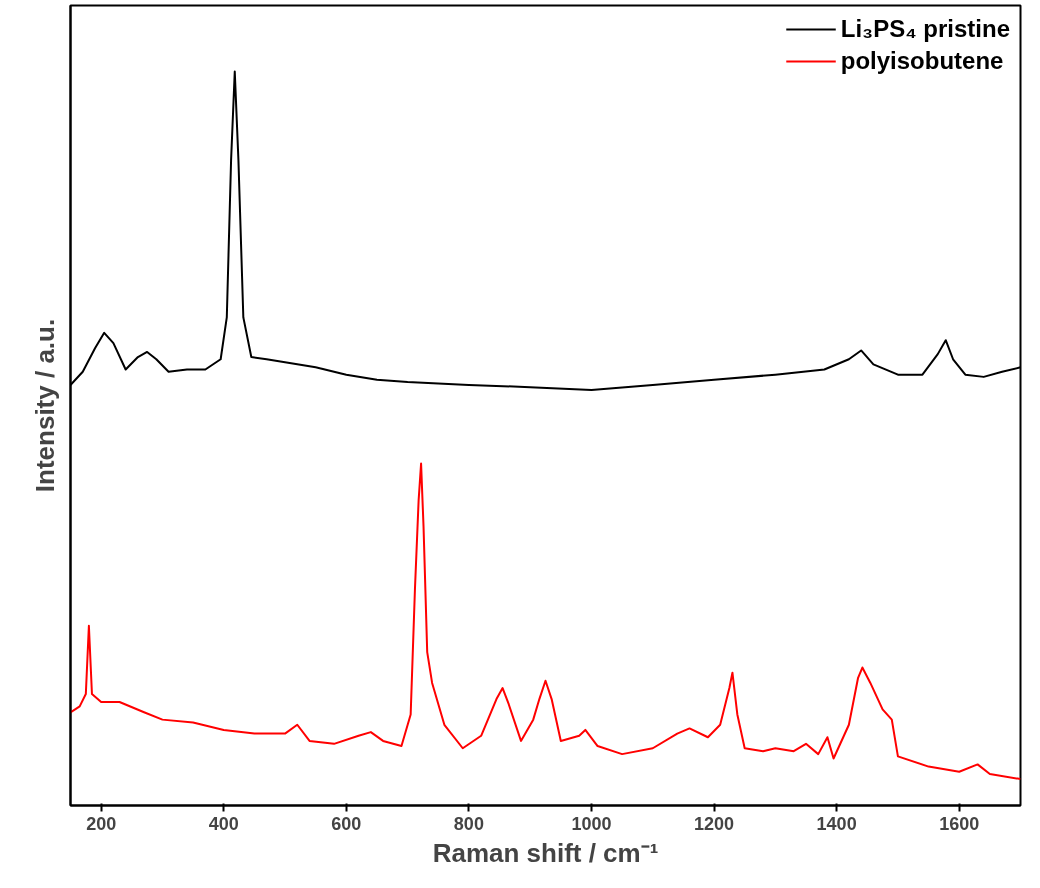  Describe the element at coordinates (223, 823) in the screenshot. I see `x-tick-label: 400` at that location.